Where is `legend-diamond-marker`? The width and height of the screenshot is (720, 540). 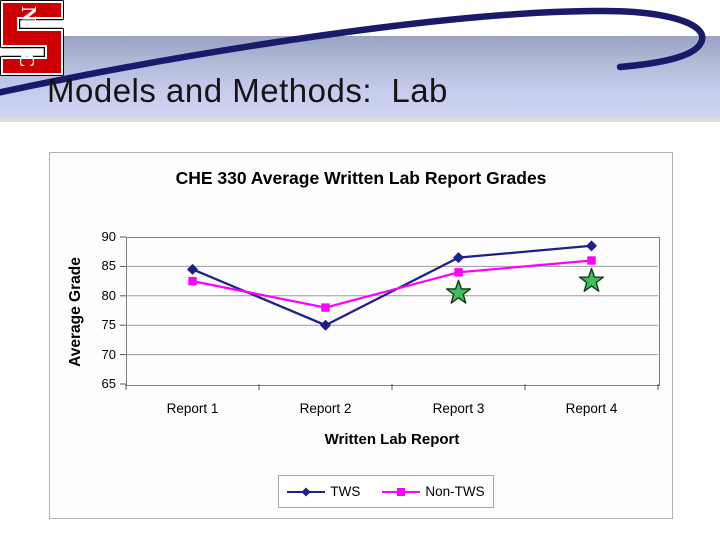
legend-diamond-marker is located at coordinates (306, 491).